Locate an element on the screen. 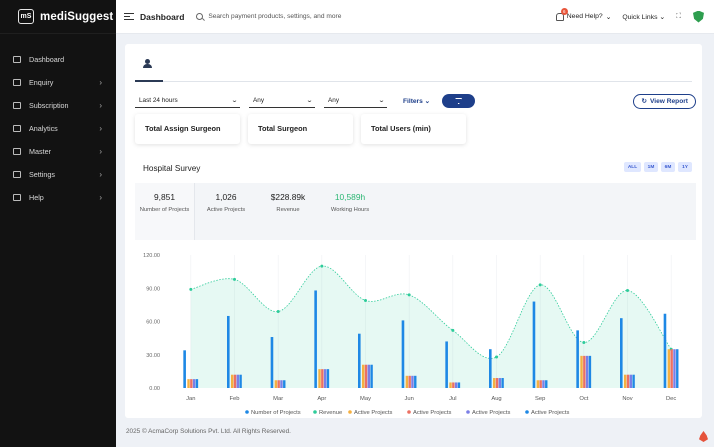  range-1m-button: 1M is located at coordinates (651, 167).